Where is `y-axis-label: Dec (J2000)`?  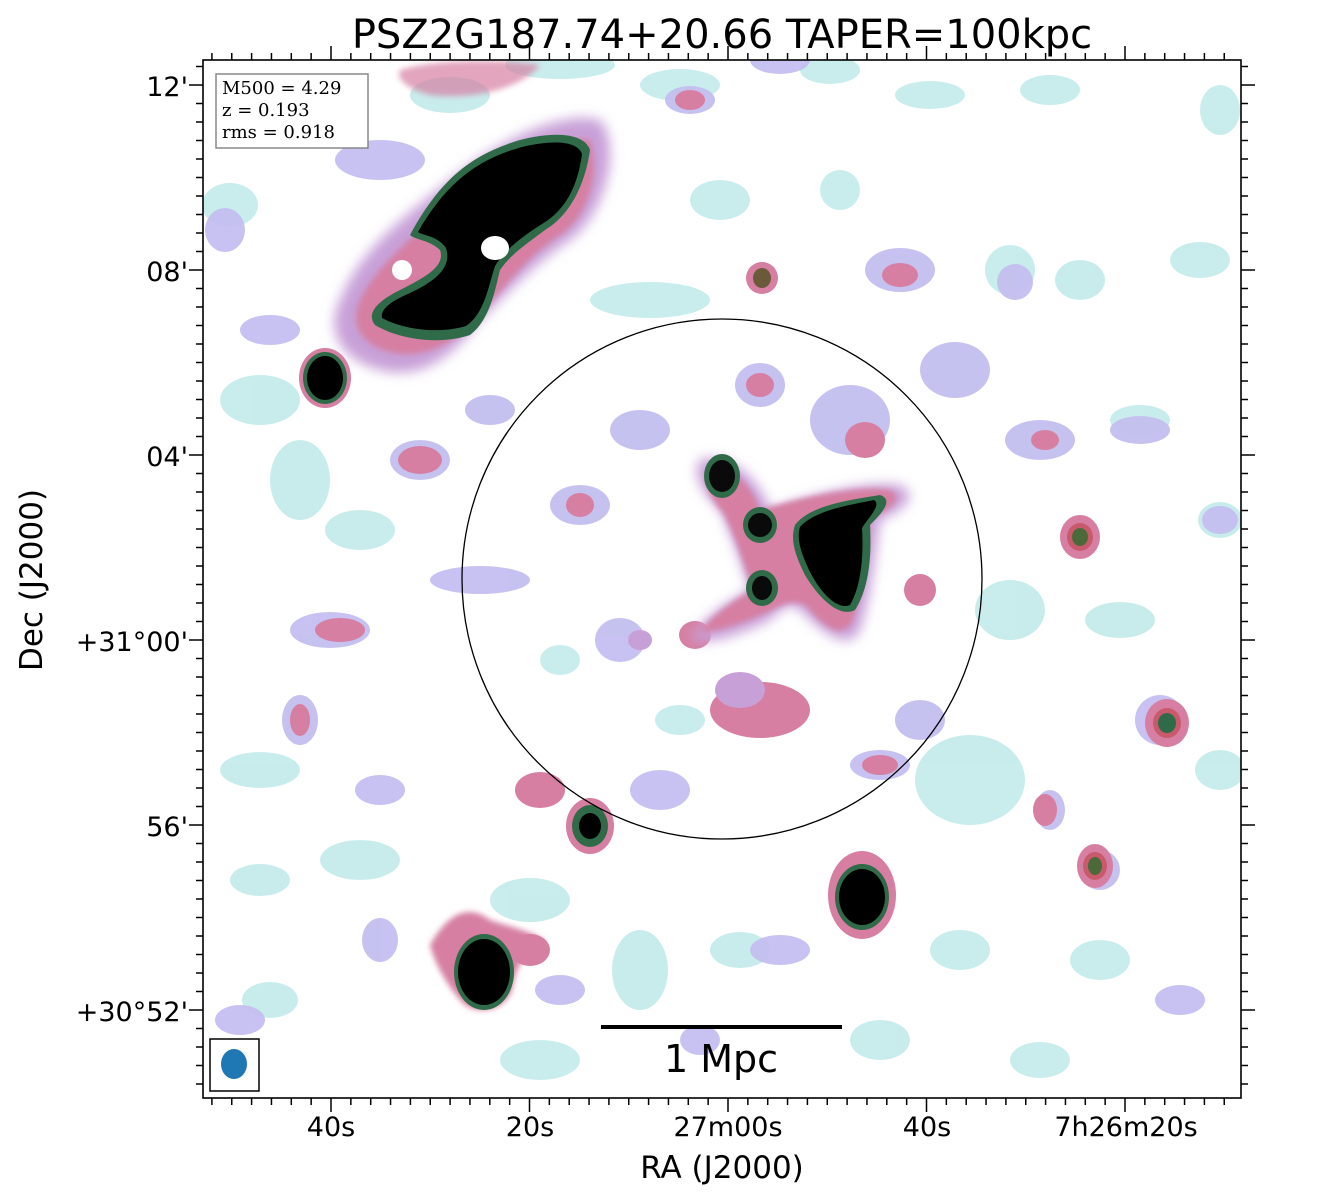 y-axis-label: Dec (J2000) is located at coordinates (32, 580).